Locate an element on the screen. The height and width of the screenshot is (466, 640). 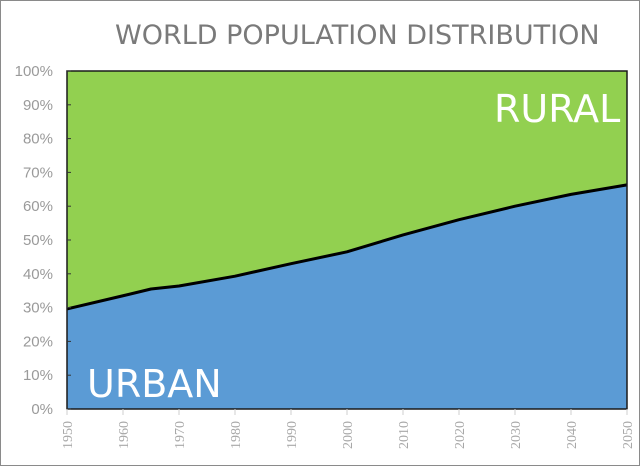
x-tick-label: 1960 is located at coordinates (124, 435).